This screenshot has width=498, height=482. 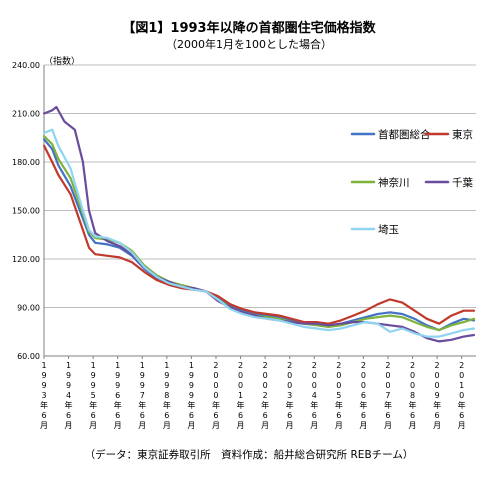 I want to click on y-tick-labels: 60.00 90.00 120.00 150.00 180.00 210.00 240.00, so click(x=26, y=211).